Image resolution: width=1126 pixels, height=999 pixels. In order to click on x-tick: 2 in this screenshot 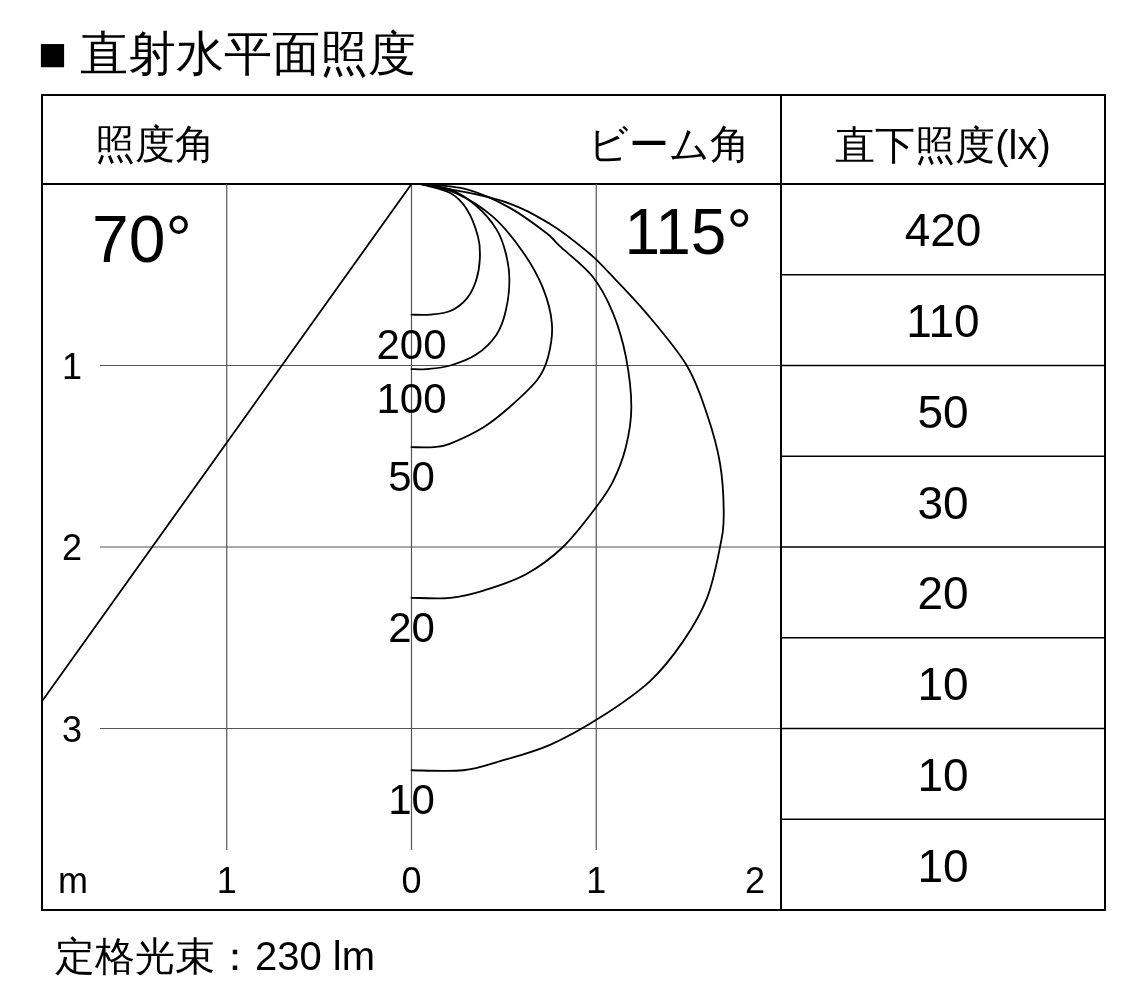, I will do `click(754, 880)`.